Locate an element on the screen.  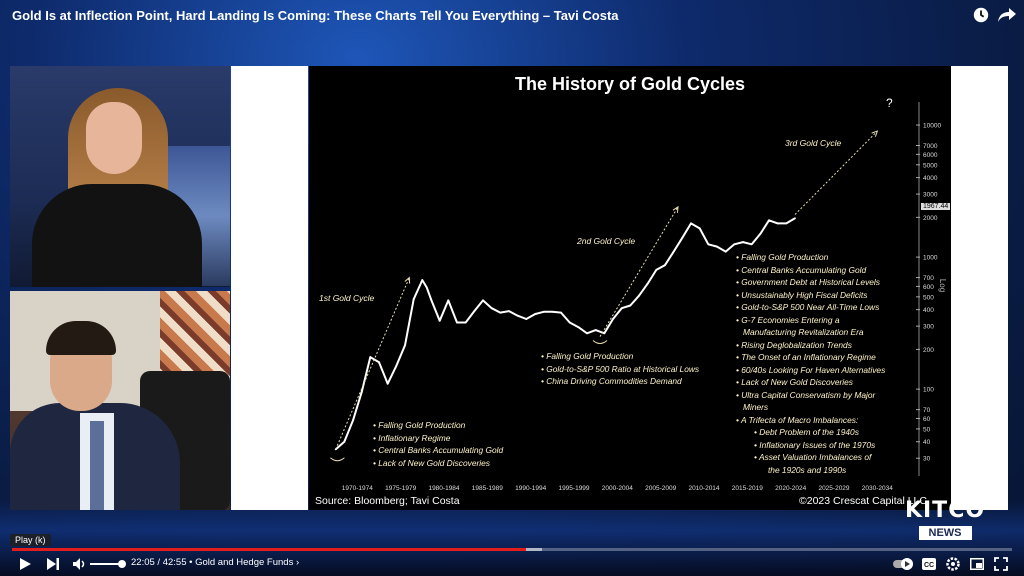
next-icon is located at coordinates (53, 564).